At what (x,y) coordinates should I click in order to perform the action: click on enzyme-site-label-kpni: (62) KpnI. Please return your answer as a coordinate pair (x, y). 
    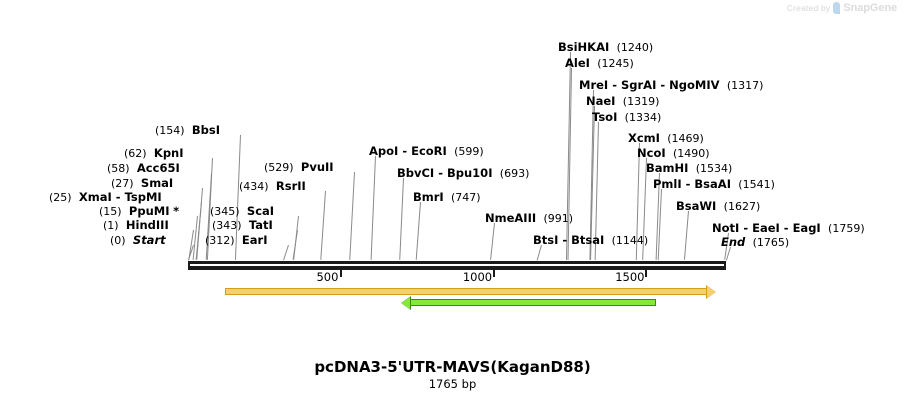
    Looking at the image, I should click on (154, 153).